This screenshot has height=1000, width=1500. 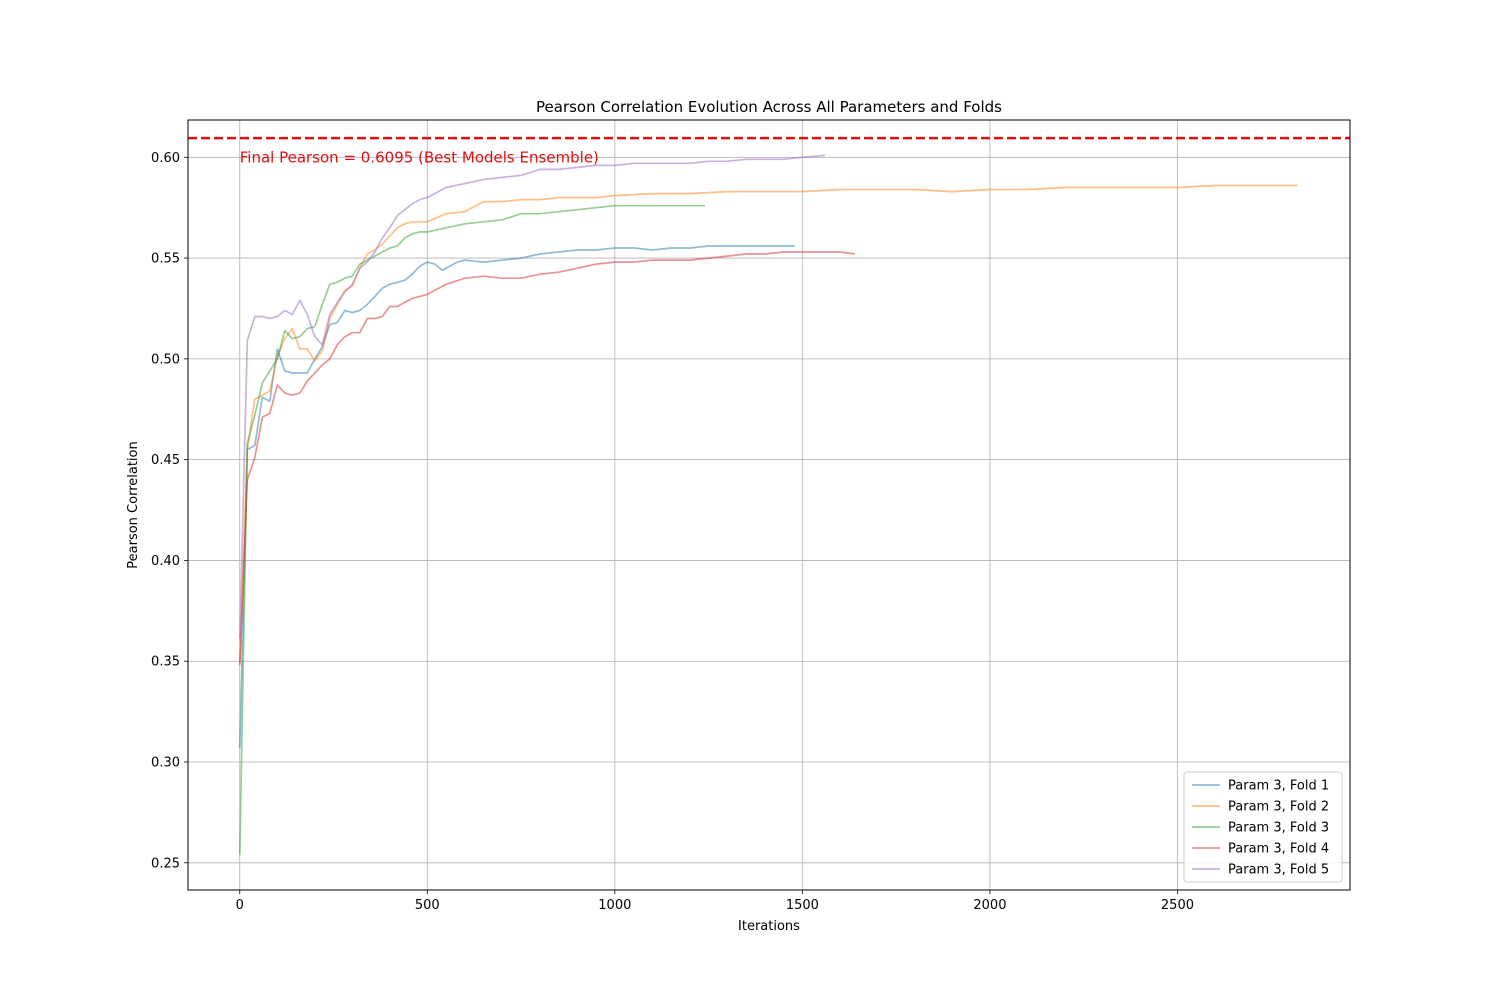 What do you see at coordinates (165, 763) in the screenshot?
I see `y-tick-label: 0.30` at bounding box center [165, 763].